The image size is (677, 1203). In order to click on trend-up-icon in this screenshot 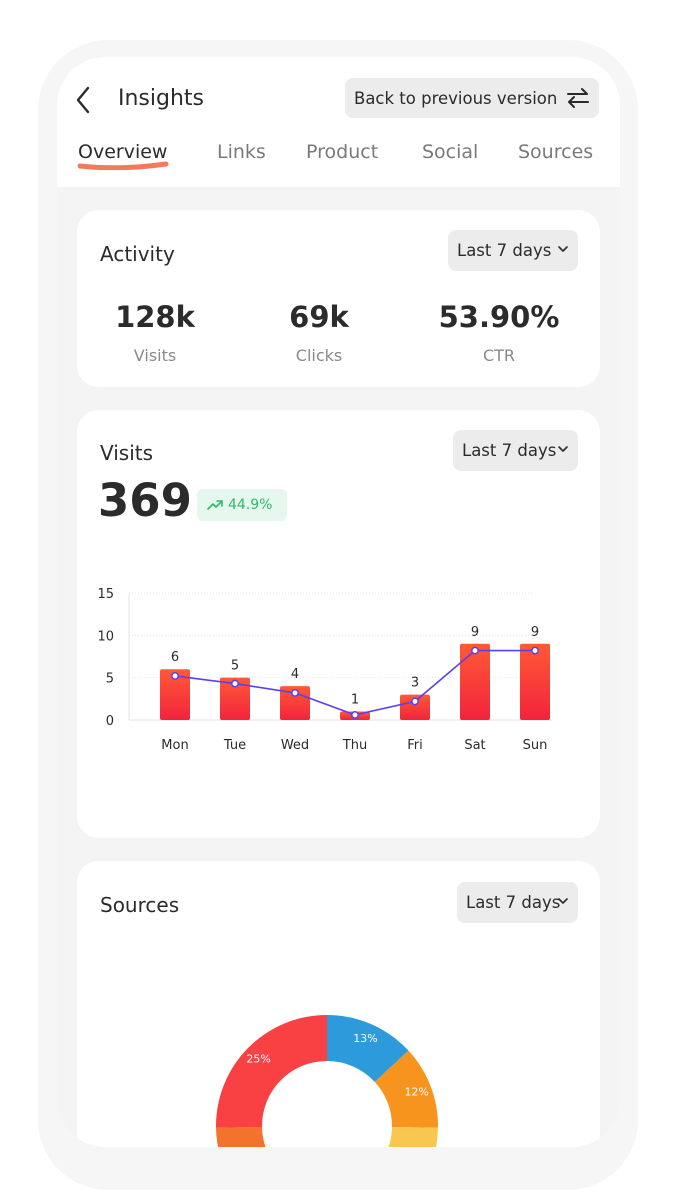, I will do `click(215, 505)`.